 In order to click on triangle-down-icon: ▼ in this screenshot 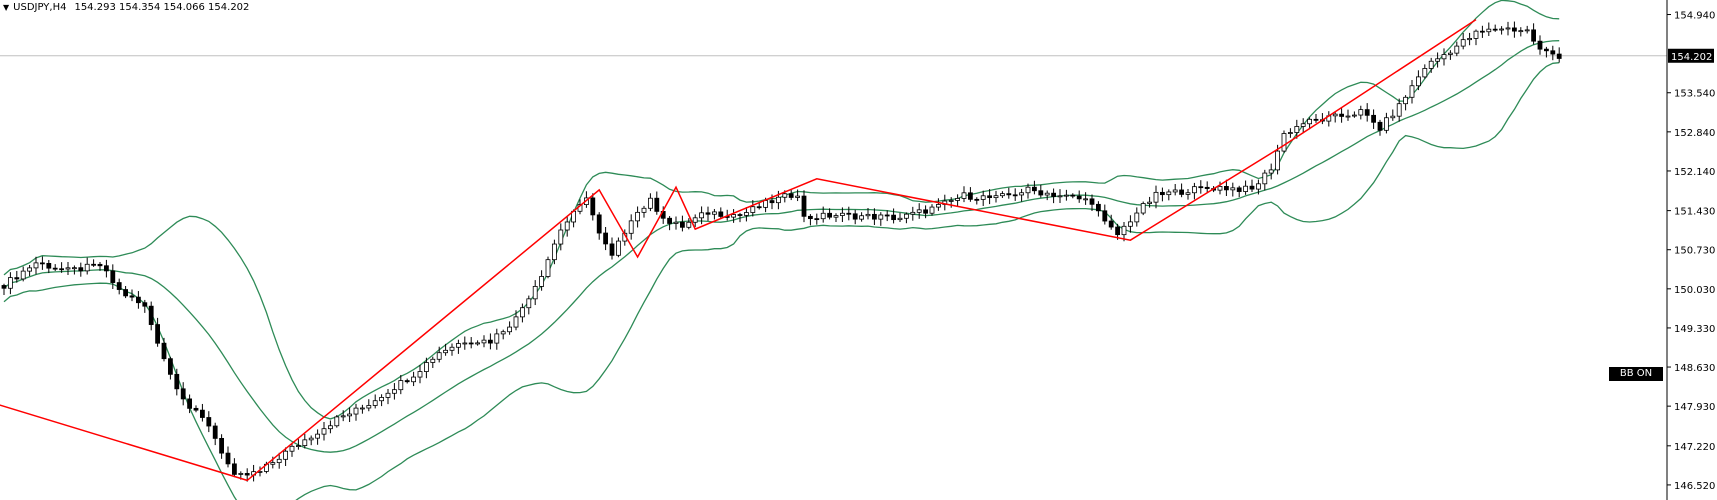, I will do `click(6, 7)`.